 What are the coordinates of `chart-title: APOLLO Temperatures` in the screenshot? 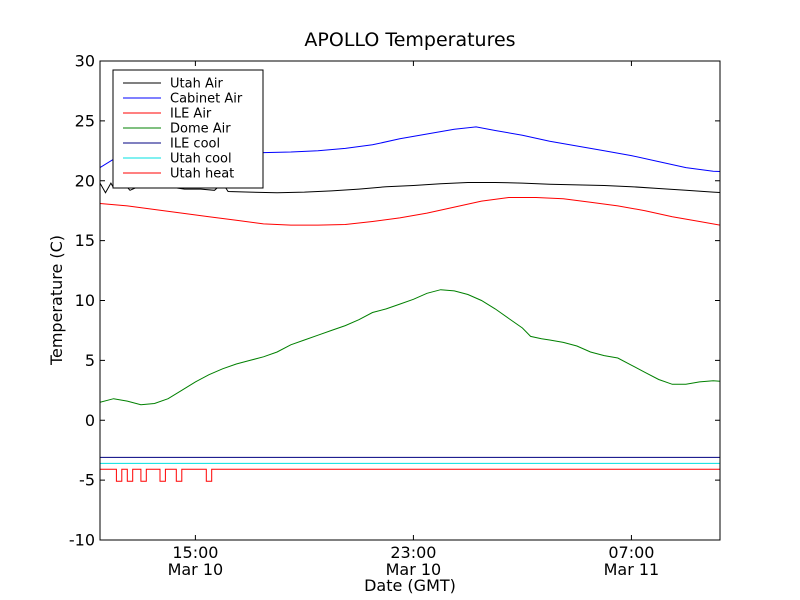 It's located at (409, 40).